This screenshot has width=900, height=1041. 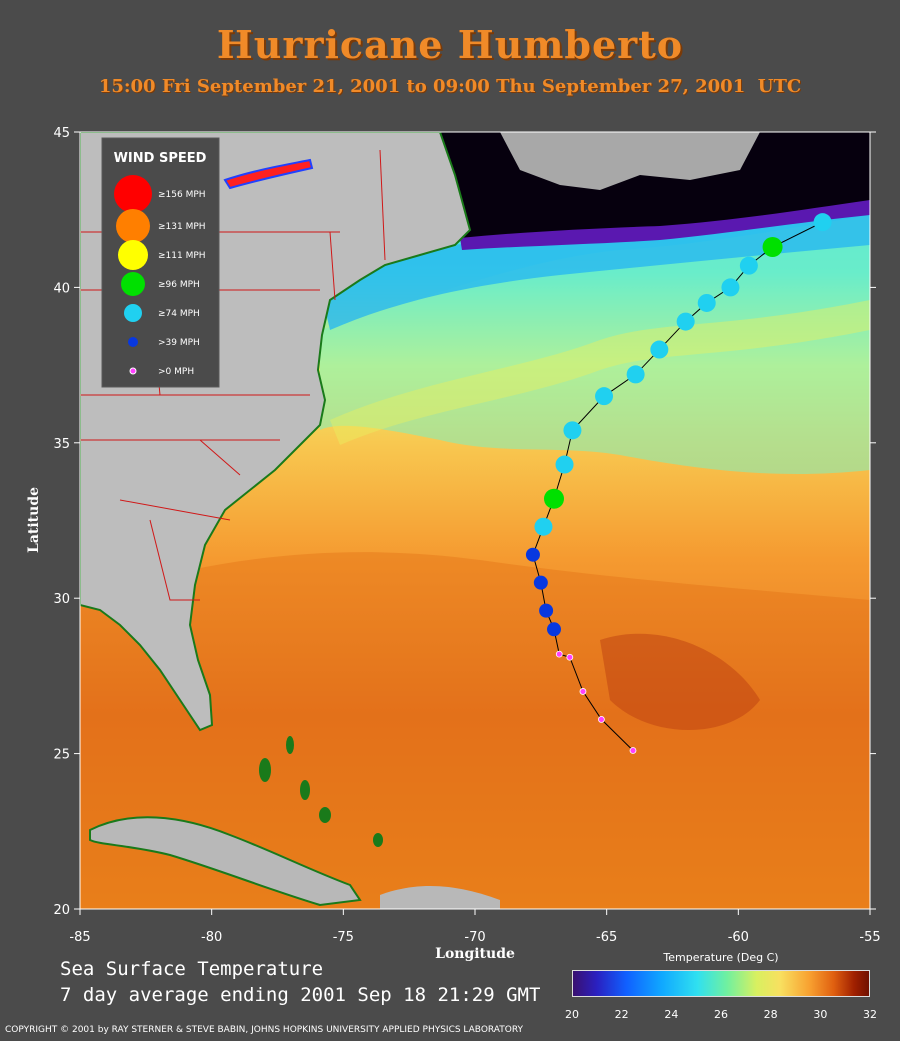 I want to click on colorbar-tick-label: 22, so click(x=621, y=1014).